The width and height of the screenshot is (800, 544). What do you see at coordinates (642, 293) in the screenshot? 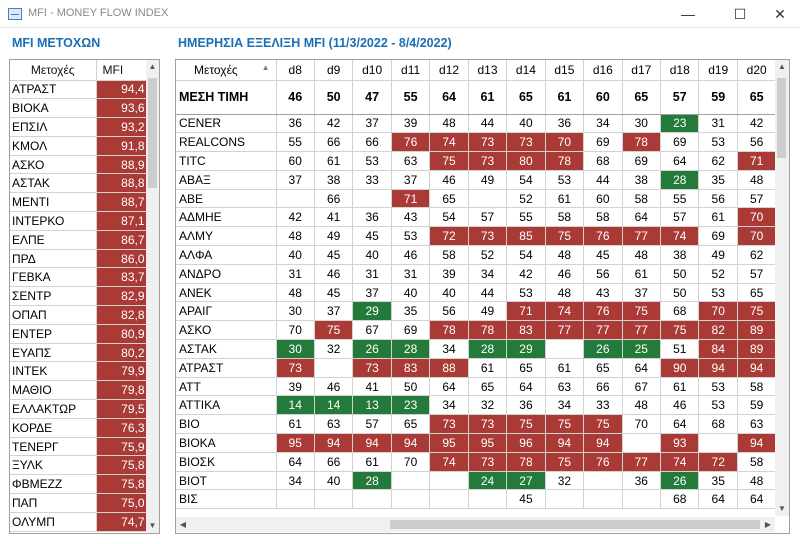
I see `mfi-cell: 37` at bounding box center [642, 293].